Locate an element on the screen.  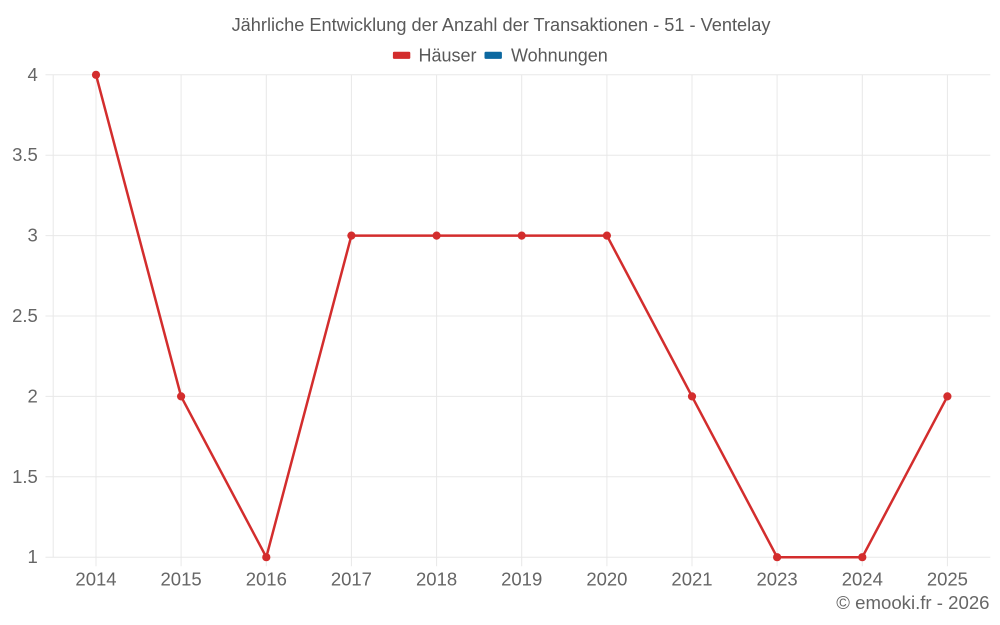
svg-text: Häuser is located at coordinates (448, 56).